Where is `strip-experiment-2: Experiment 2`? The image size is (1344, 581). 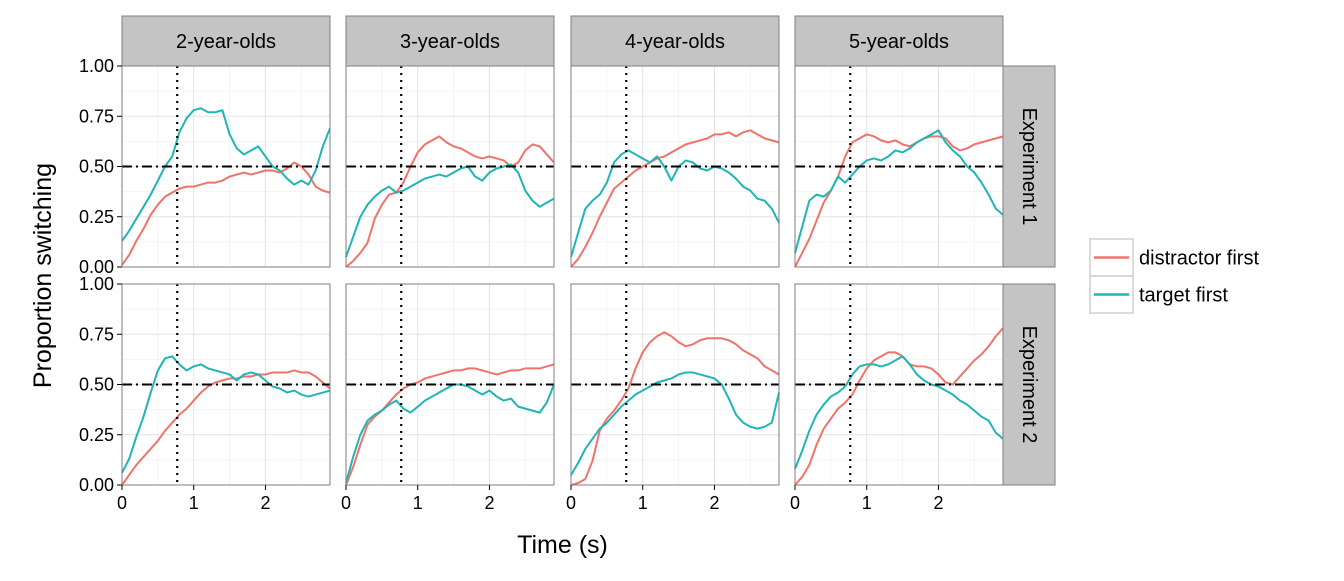 strip-experiment-2: Experiment 2 is located at coordinates (1029, 384).